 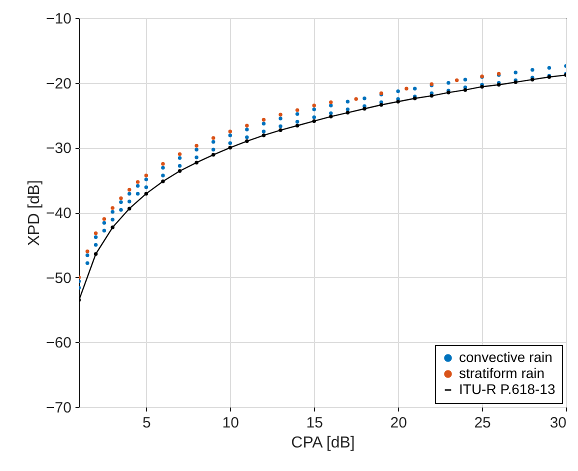 I want to click on legend-label: convective rain, so click(x=505, y=357).